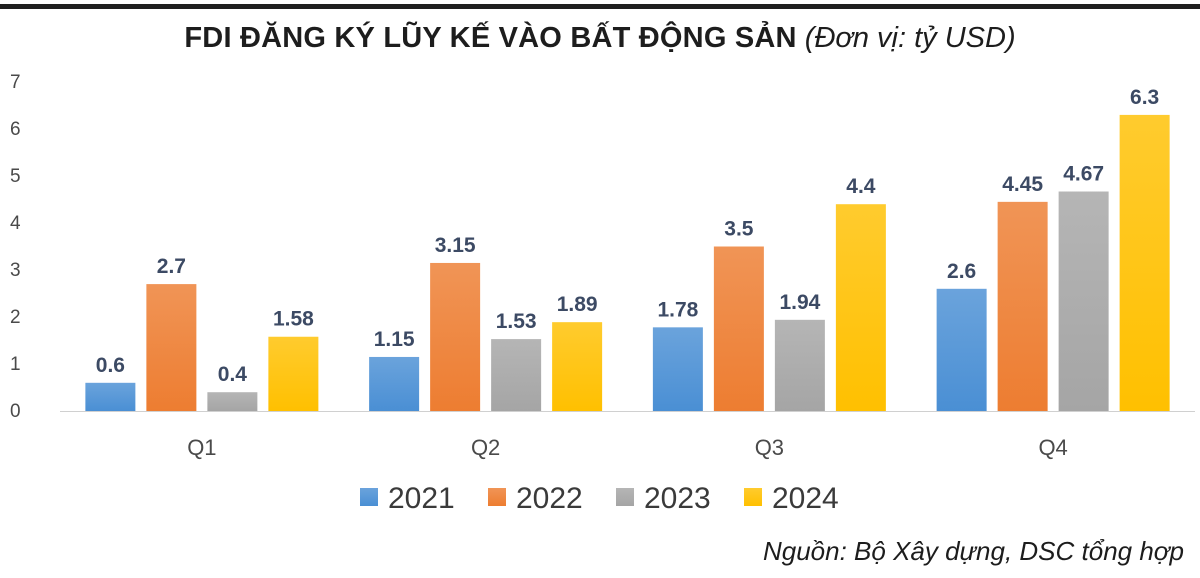 Image resolution: width=1200 pixels, height=578 pixels. What do you see at coordinates (516, 321) in the screenshot?
I see `data-label: 1.53` at bounding box center [516, 321].